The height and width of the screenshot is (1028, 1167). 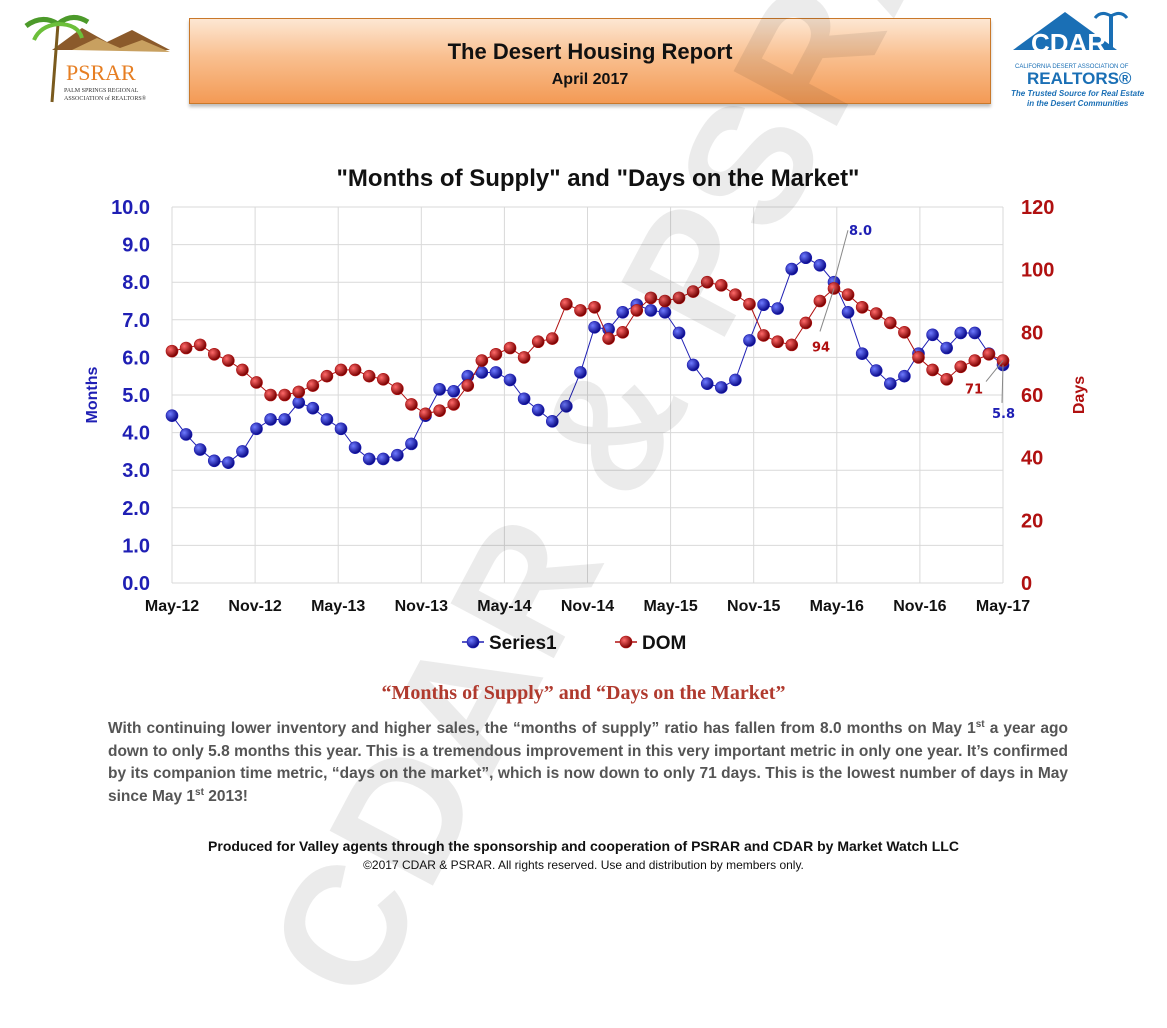 What do you see at coordinates (57, 28) in the screenshot?
I see `palm-tree-icon` at bounding box center [57, 28].